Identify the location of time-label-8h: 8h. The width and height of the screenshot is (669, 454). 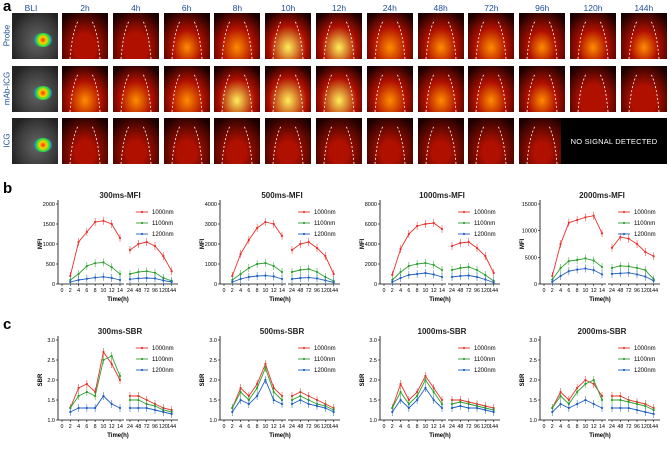
(237, 8).